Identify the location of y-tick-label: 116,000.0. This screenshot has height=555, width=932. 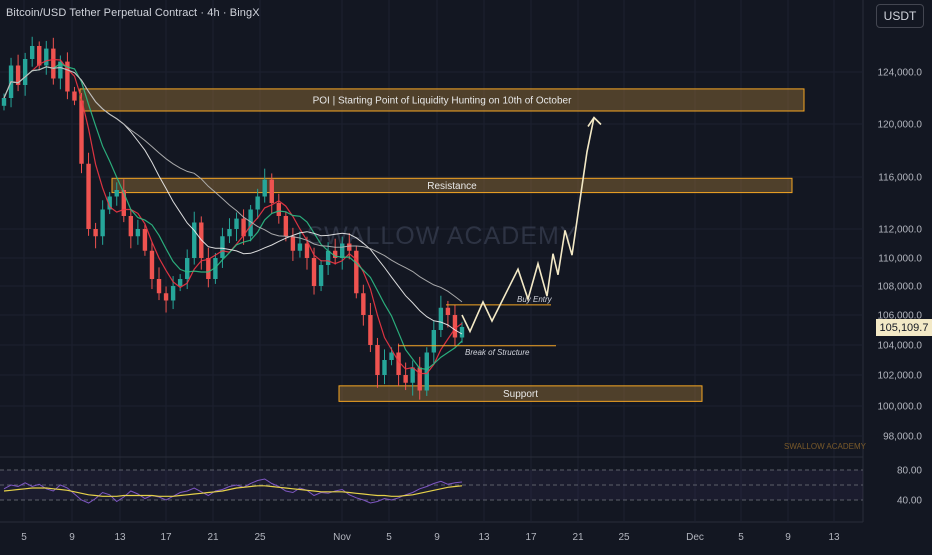
(900, 178).